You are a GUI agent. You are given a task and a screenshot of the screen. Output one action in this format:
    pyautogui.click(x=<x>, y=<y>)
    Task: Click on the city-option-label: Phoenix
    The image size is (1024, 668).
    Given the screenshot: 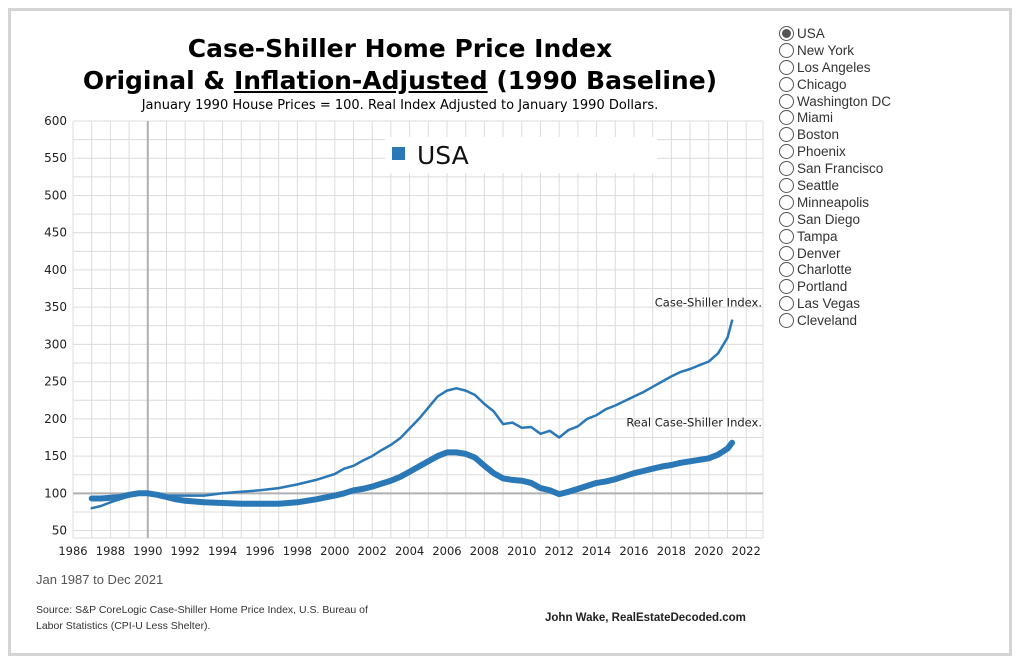 What is the action you would take?
    pyautogui.click(x=821, y=152)
    